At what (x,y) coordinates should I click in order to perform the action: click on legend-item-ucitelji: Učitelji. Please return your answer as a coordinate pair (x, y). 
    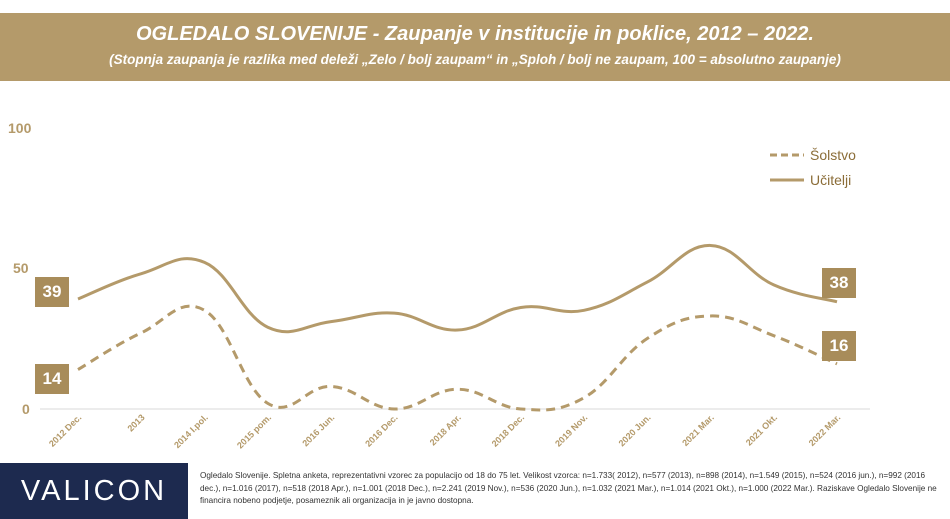
    Looking at the image, I should click on (813, 179).